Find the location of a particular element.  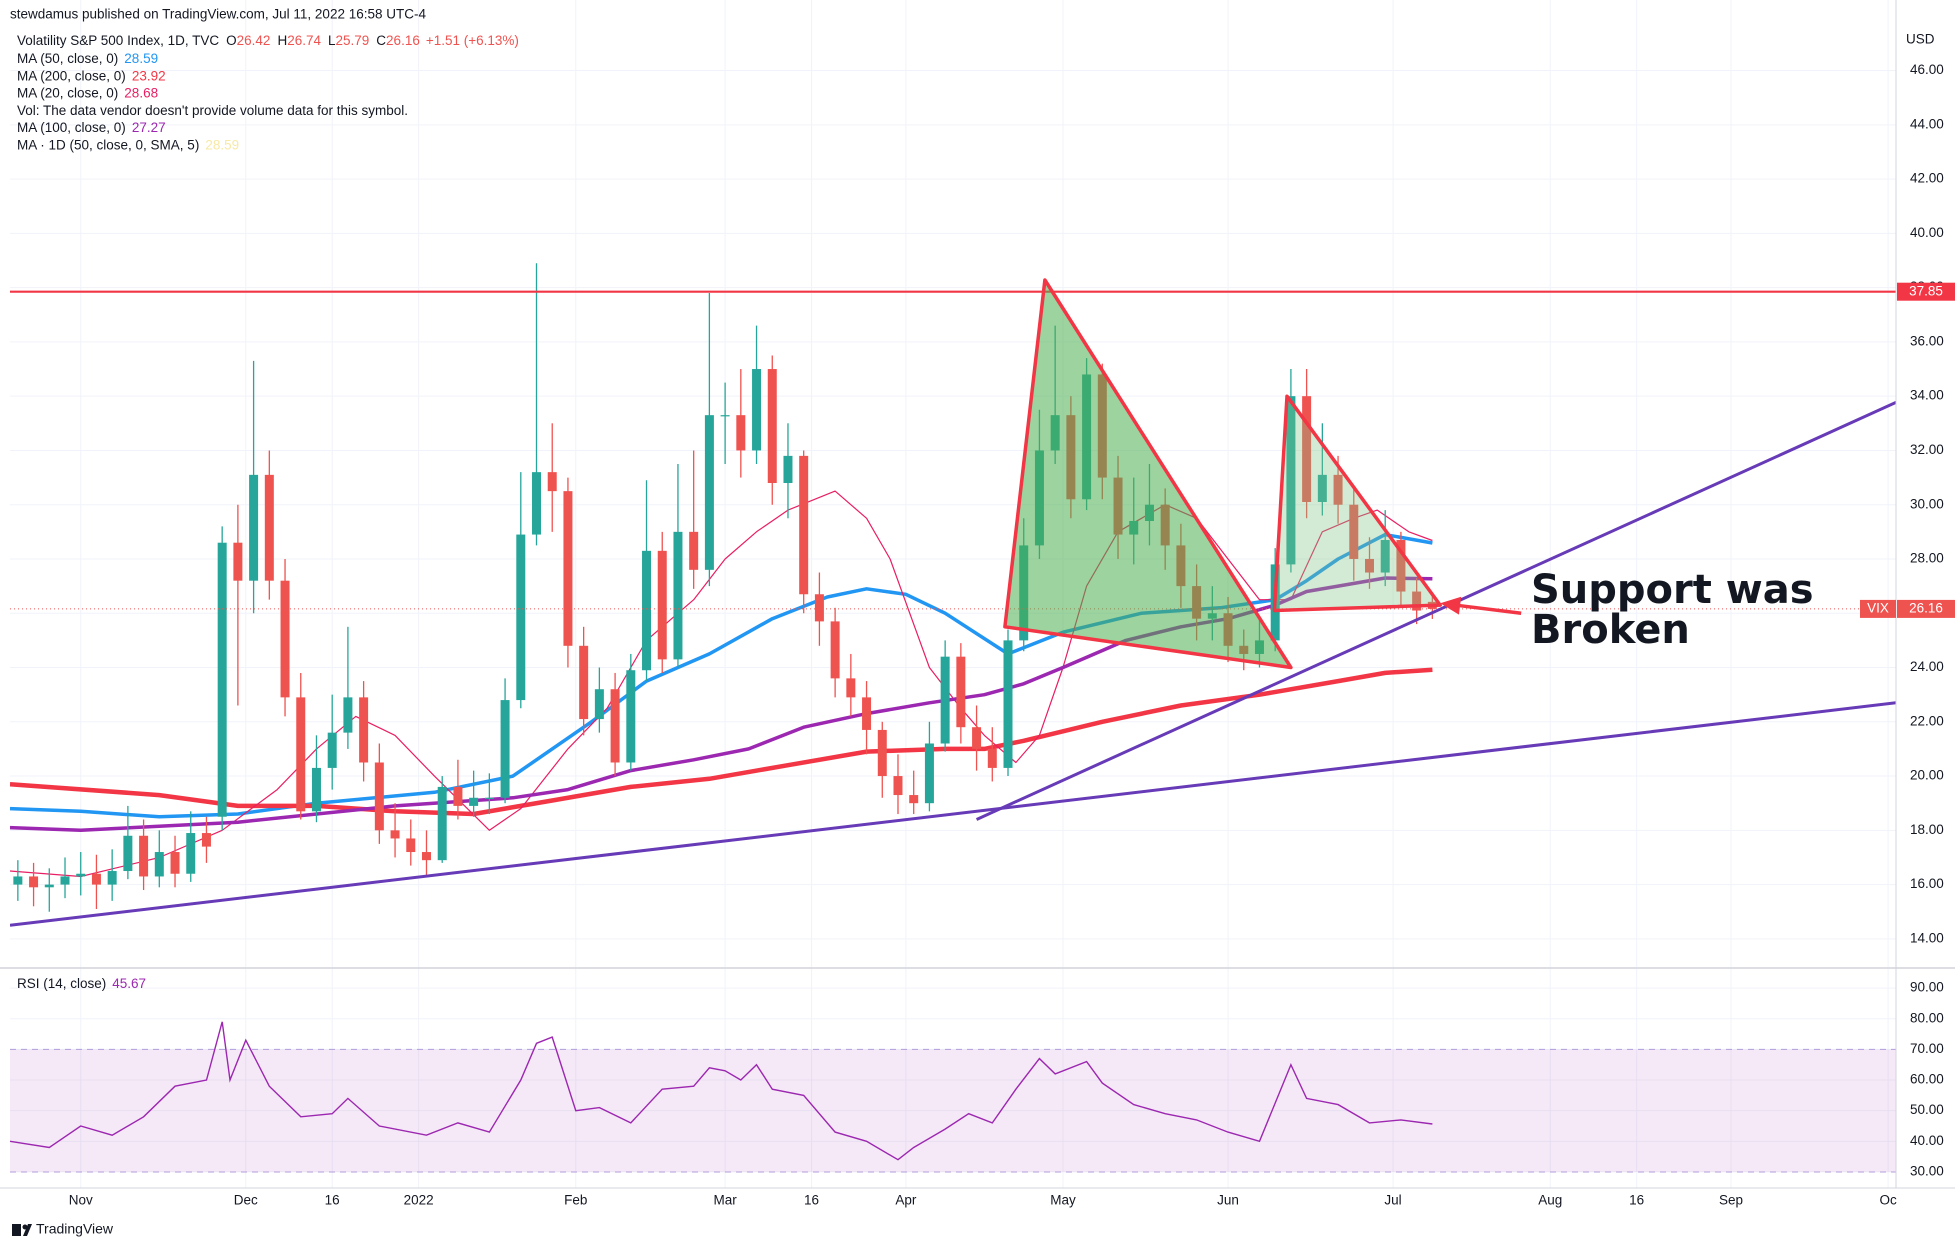

ohlc-value: 25.79 is located at coordinates (353, 40).